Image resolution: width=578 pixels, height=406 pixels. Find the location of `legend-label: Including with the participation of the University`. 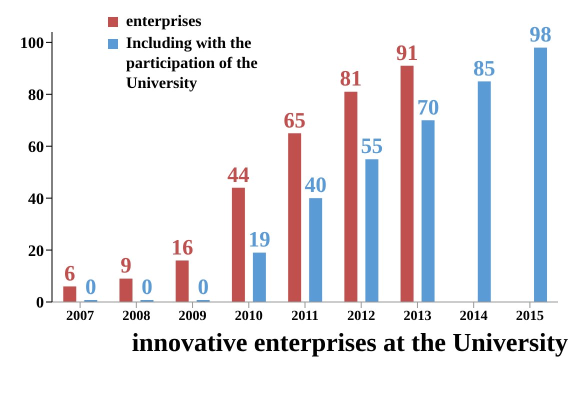

legend-label: Including with the participation of the University is located at coordinates (192, 64).